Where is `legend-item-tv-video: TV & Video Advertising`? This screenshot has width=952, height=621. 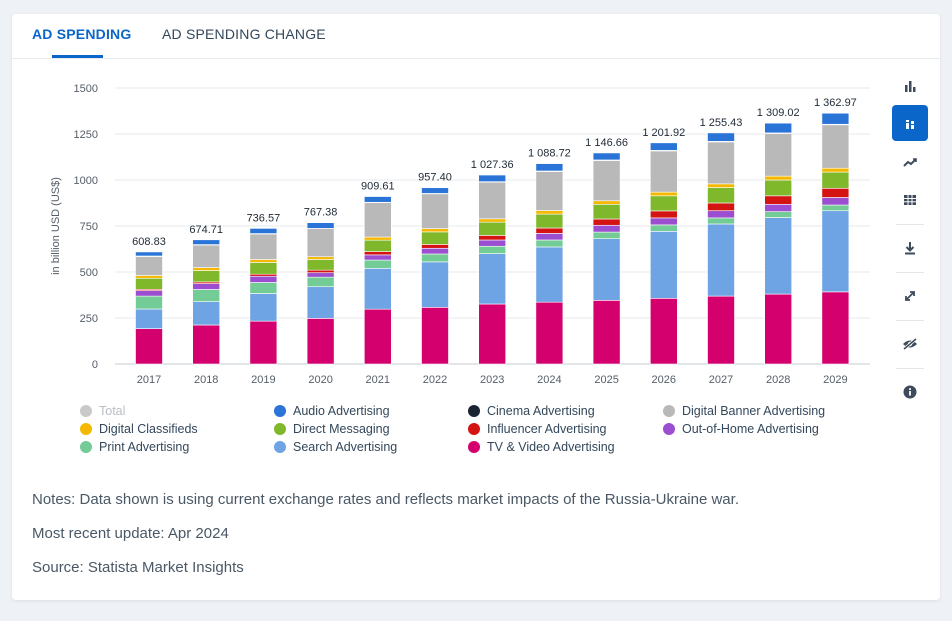 legend-item-tv-video: TV & Video Advertising is located at coordinates (541, 447).